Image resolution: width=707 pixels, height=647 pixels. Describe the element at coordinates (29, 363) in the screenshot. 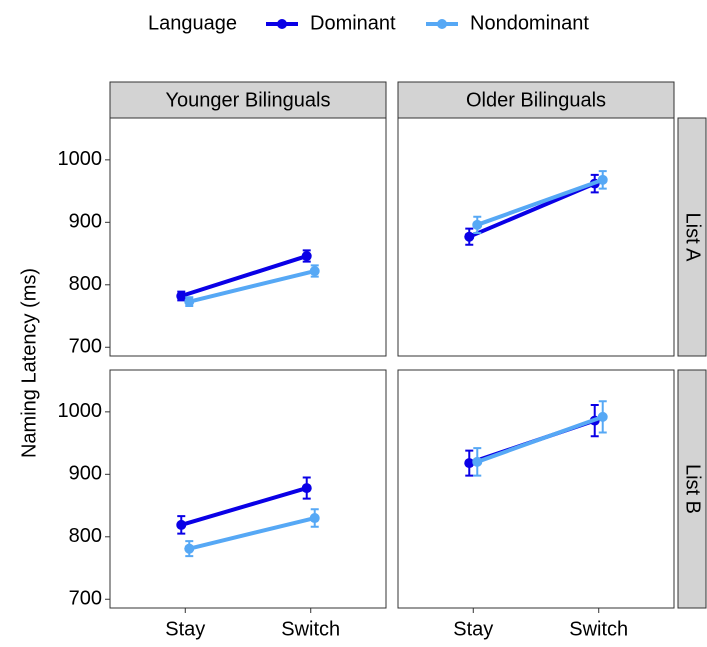

I see `y-axis-label: Naming Latency (ms)` at that location.